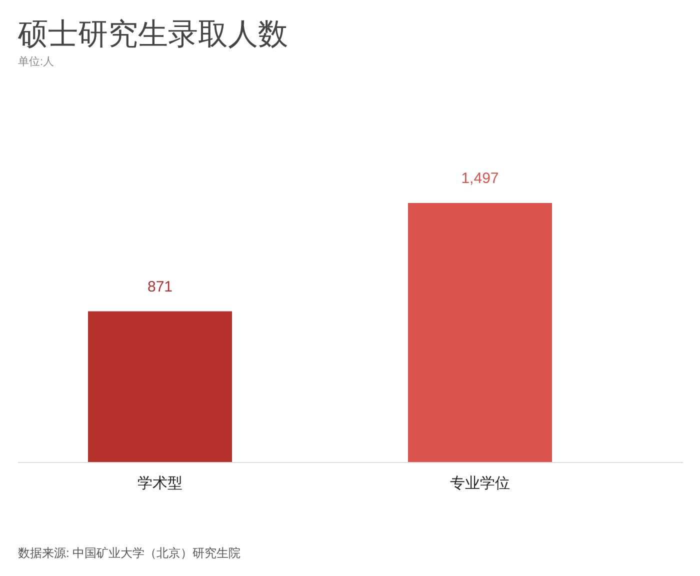 Image resolution: width=700 pixels, height=576 pixels. I want to click on chart-title: 硕士研究生录取人数, so click(152, 34).